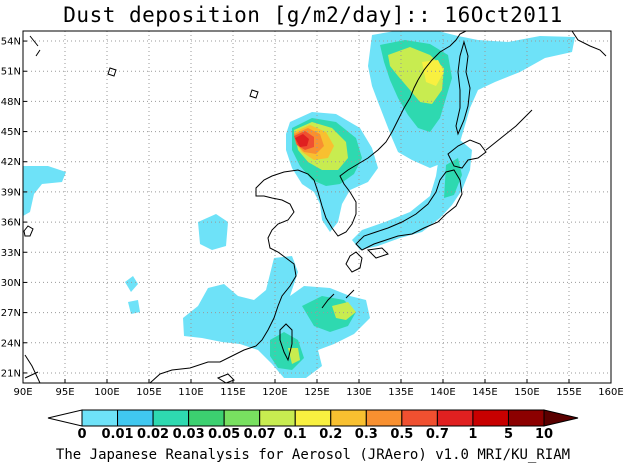 The image size is (626, 466). What do you see at coordinates (148, 392) in the screenshot?
I see `x-tick-label: 105E` at bounding box center [148, 392].